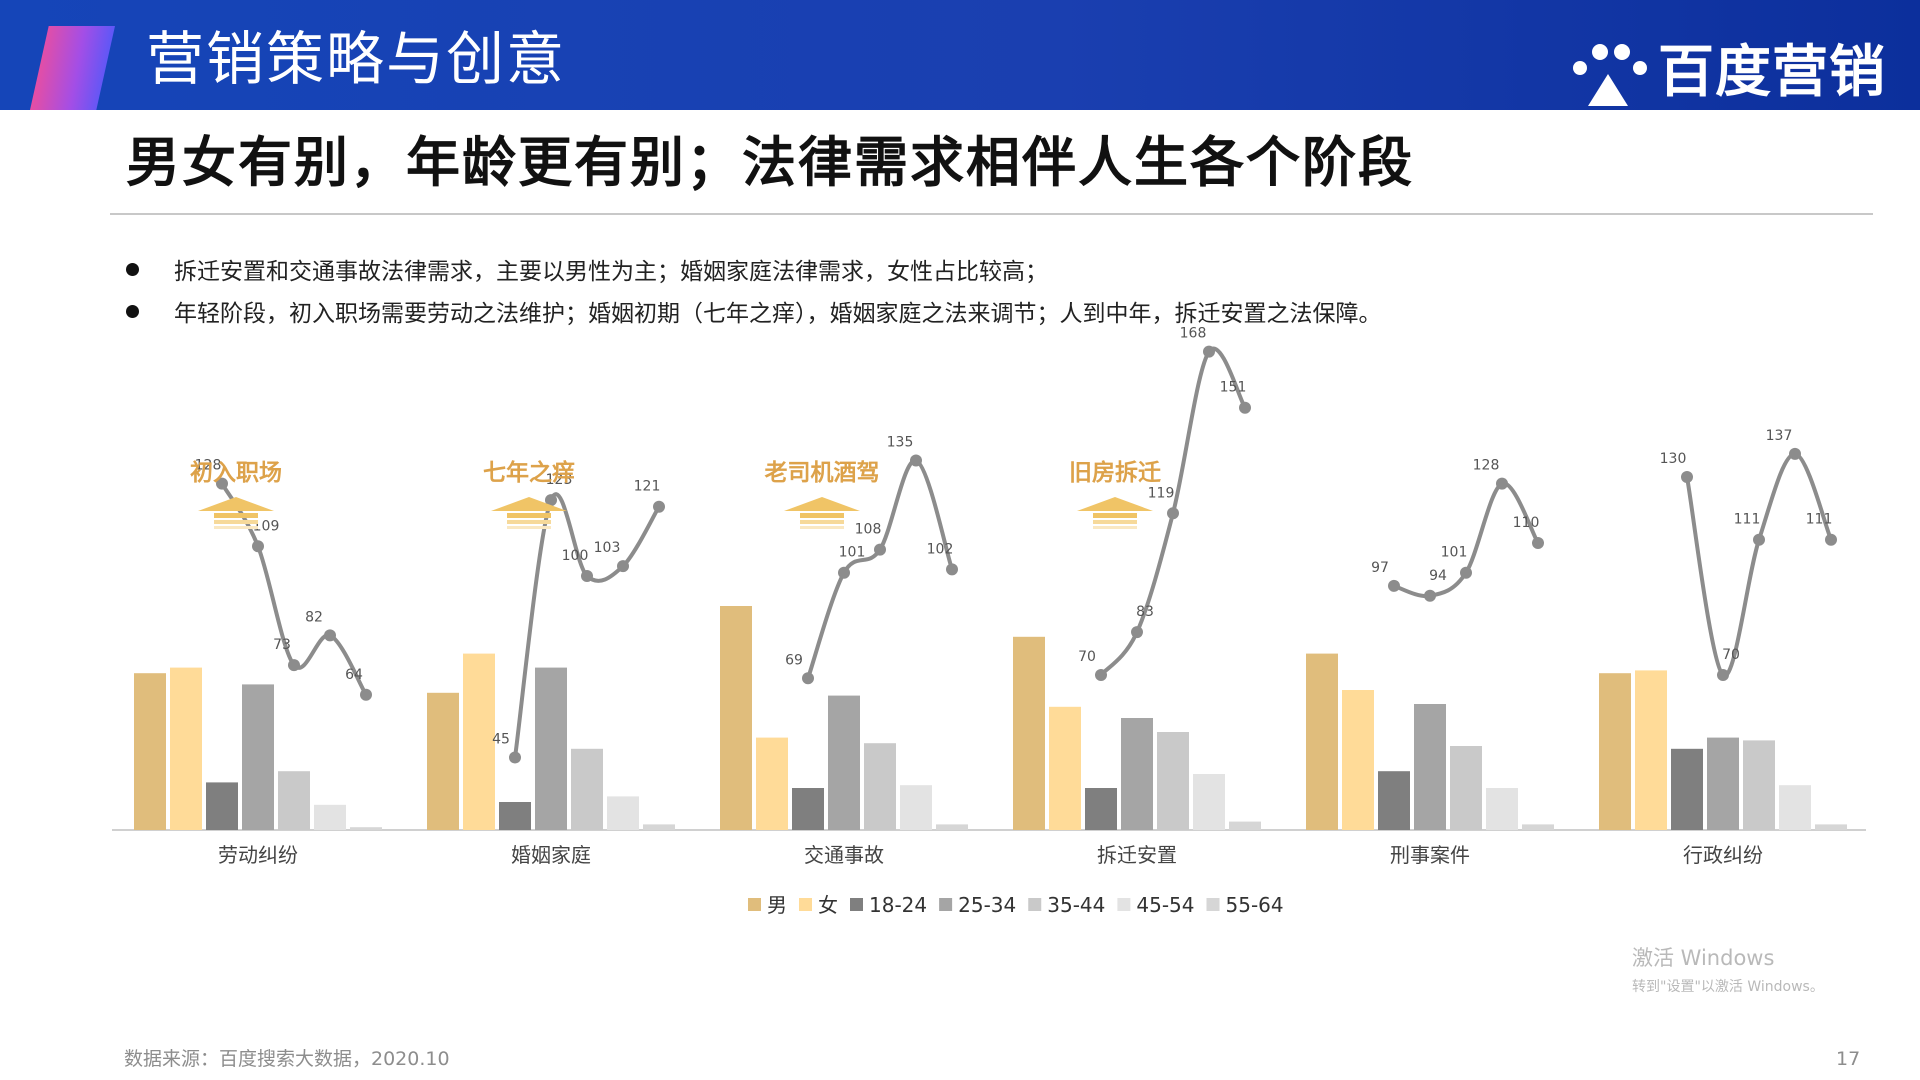  What do you see at coordinates (1502, 809) in the screenshot?
I see `bar-45-54-刑事案件` at bounding box center [1502, 809].